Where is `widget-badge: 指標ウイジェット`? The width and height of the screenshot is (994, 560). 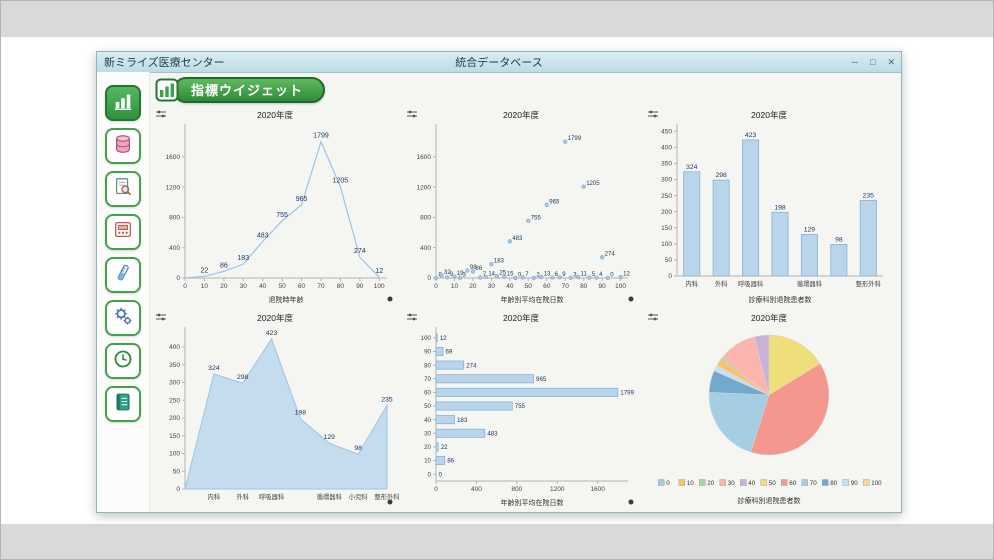
widget-badge: 指標ウイジェット is located at coordinates (249, 90).